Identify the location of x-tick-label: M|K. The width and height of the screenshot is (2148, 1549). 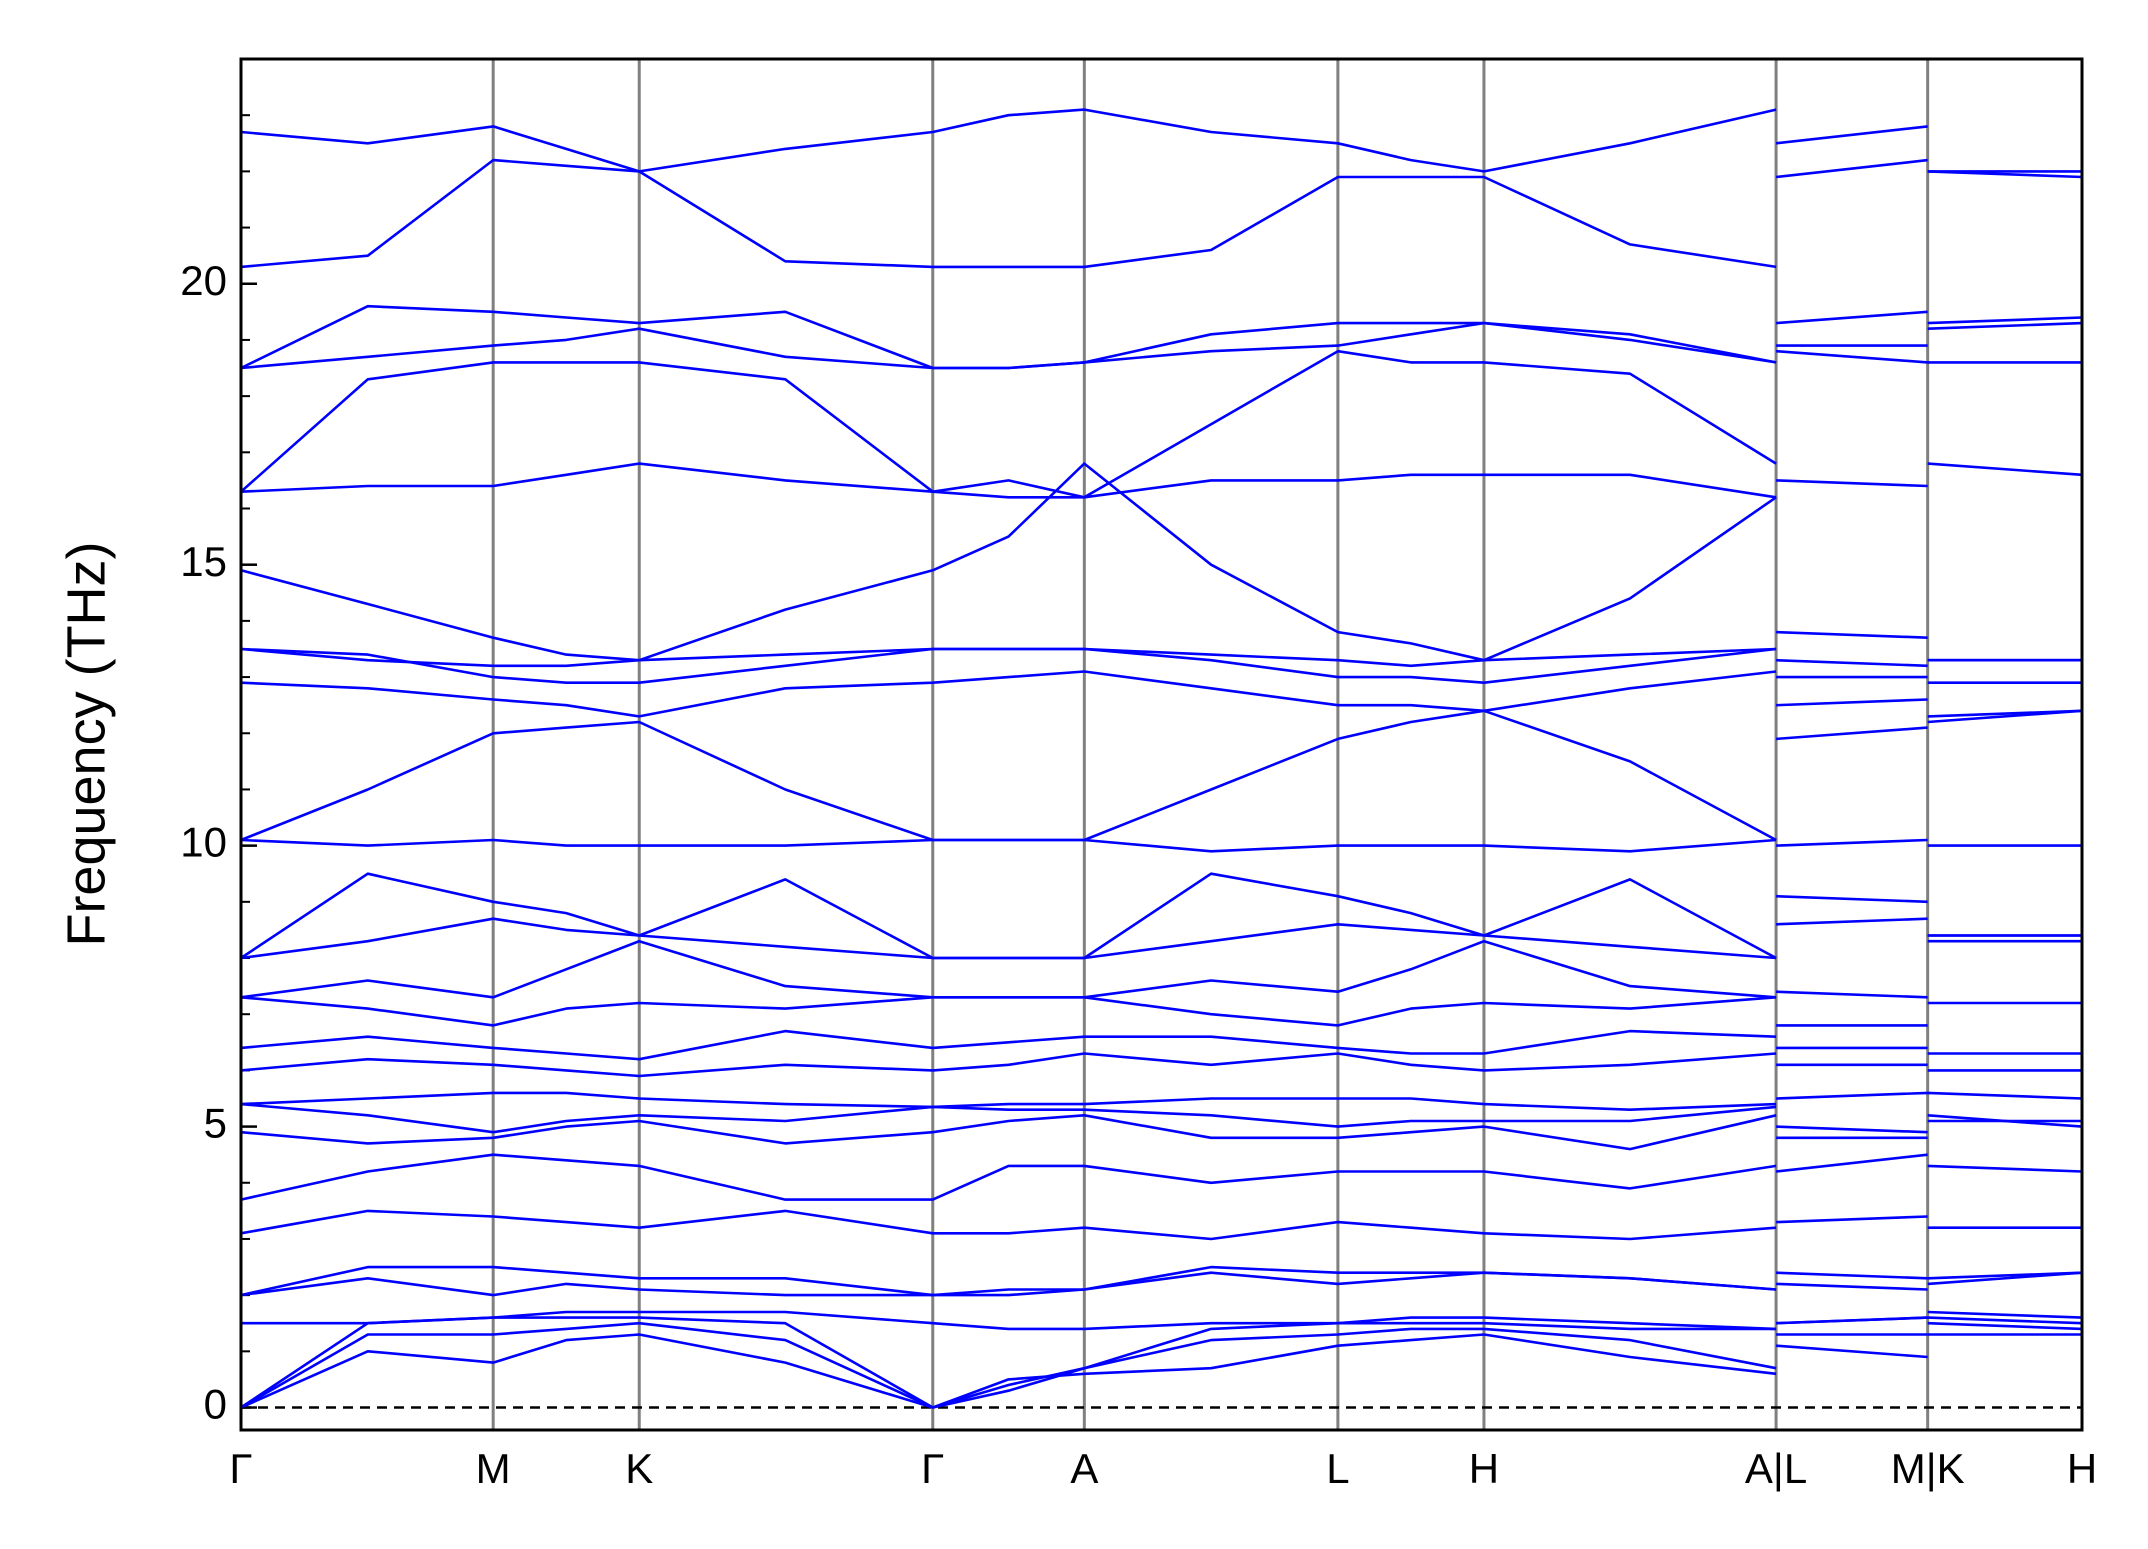
(1928, 1468).